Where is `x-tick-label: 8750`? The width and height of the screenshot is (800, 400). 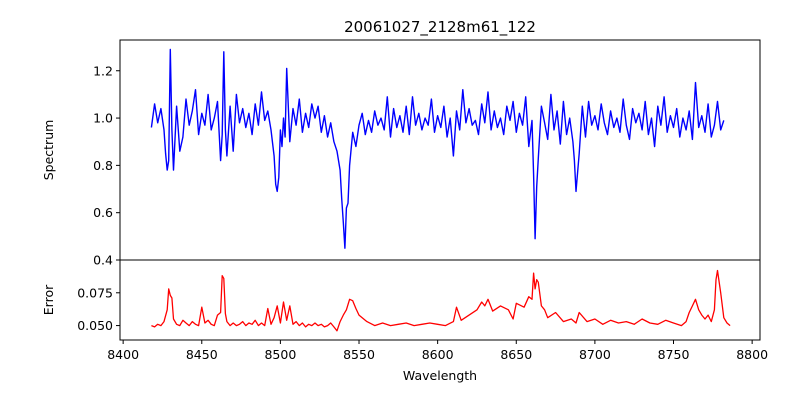 x-tick-label: 8750 is located at coordinates (674, 354).